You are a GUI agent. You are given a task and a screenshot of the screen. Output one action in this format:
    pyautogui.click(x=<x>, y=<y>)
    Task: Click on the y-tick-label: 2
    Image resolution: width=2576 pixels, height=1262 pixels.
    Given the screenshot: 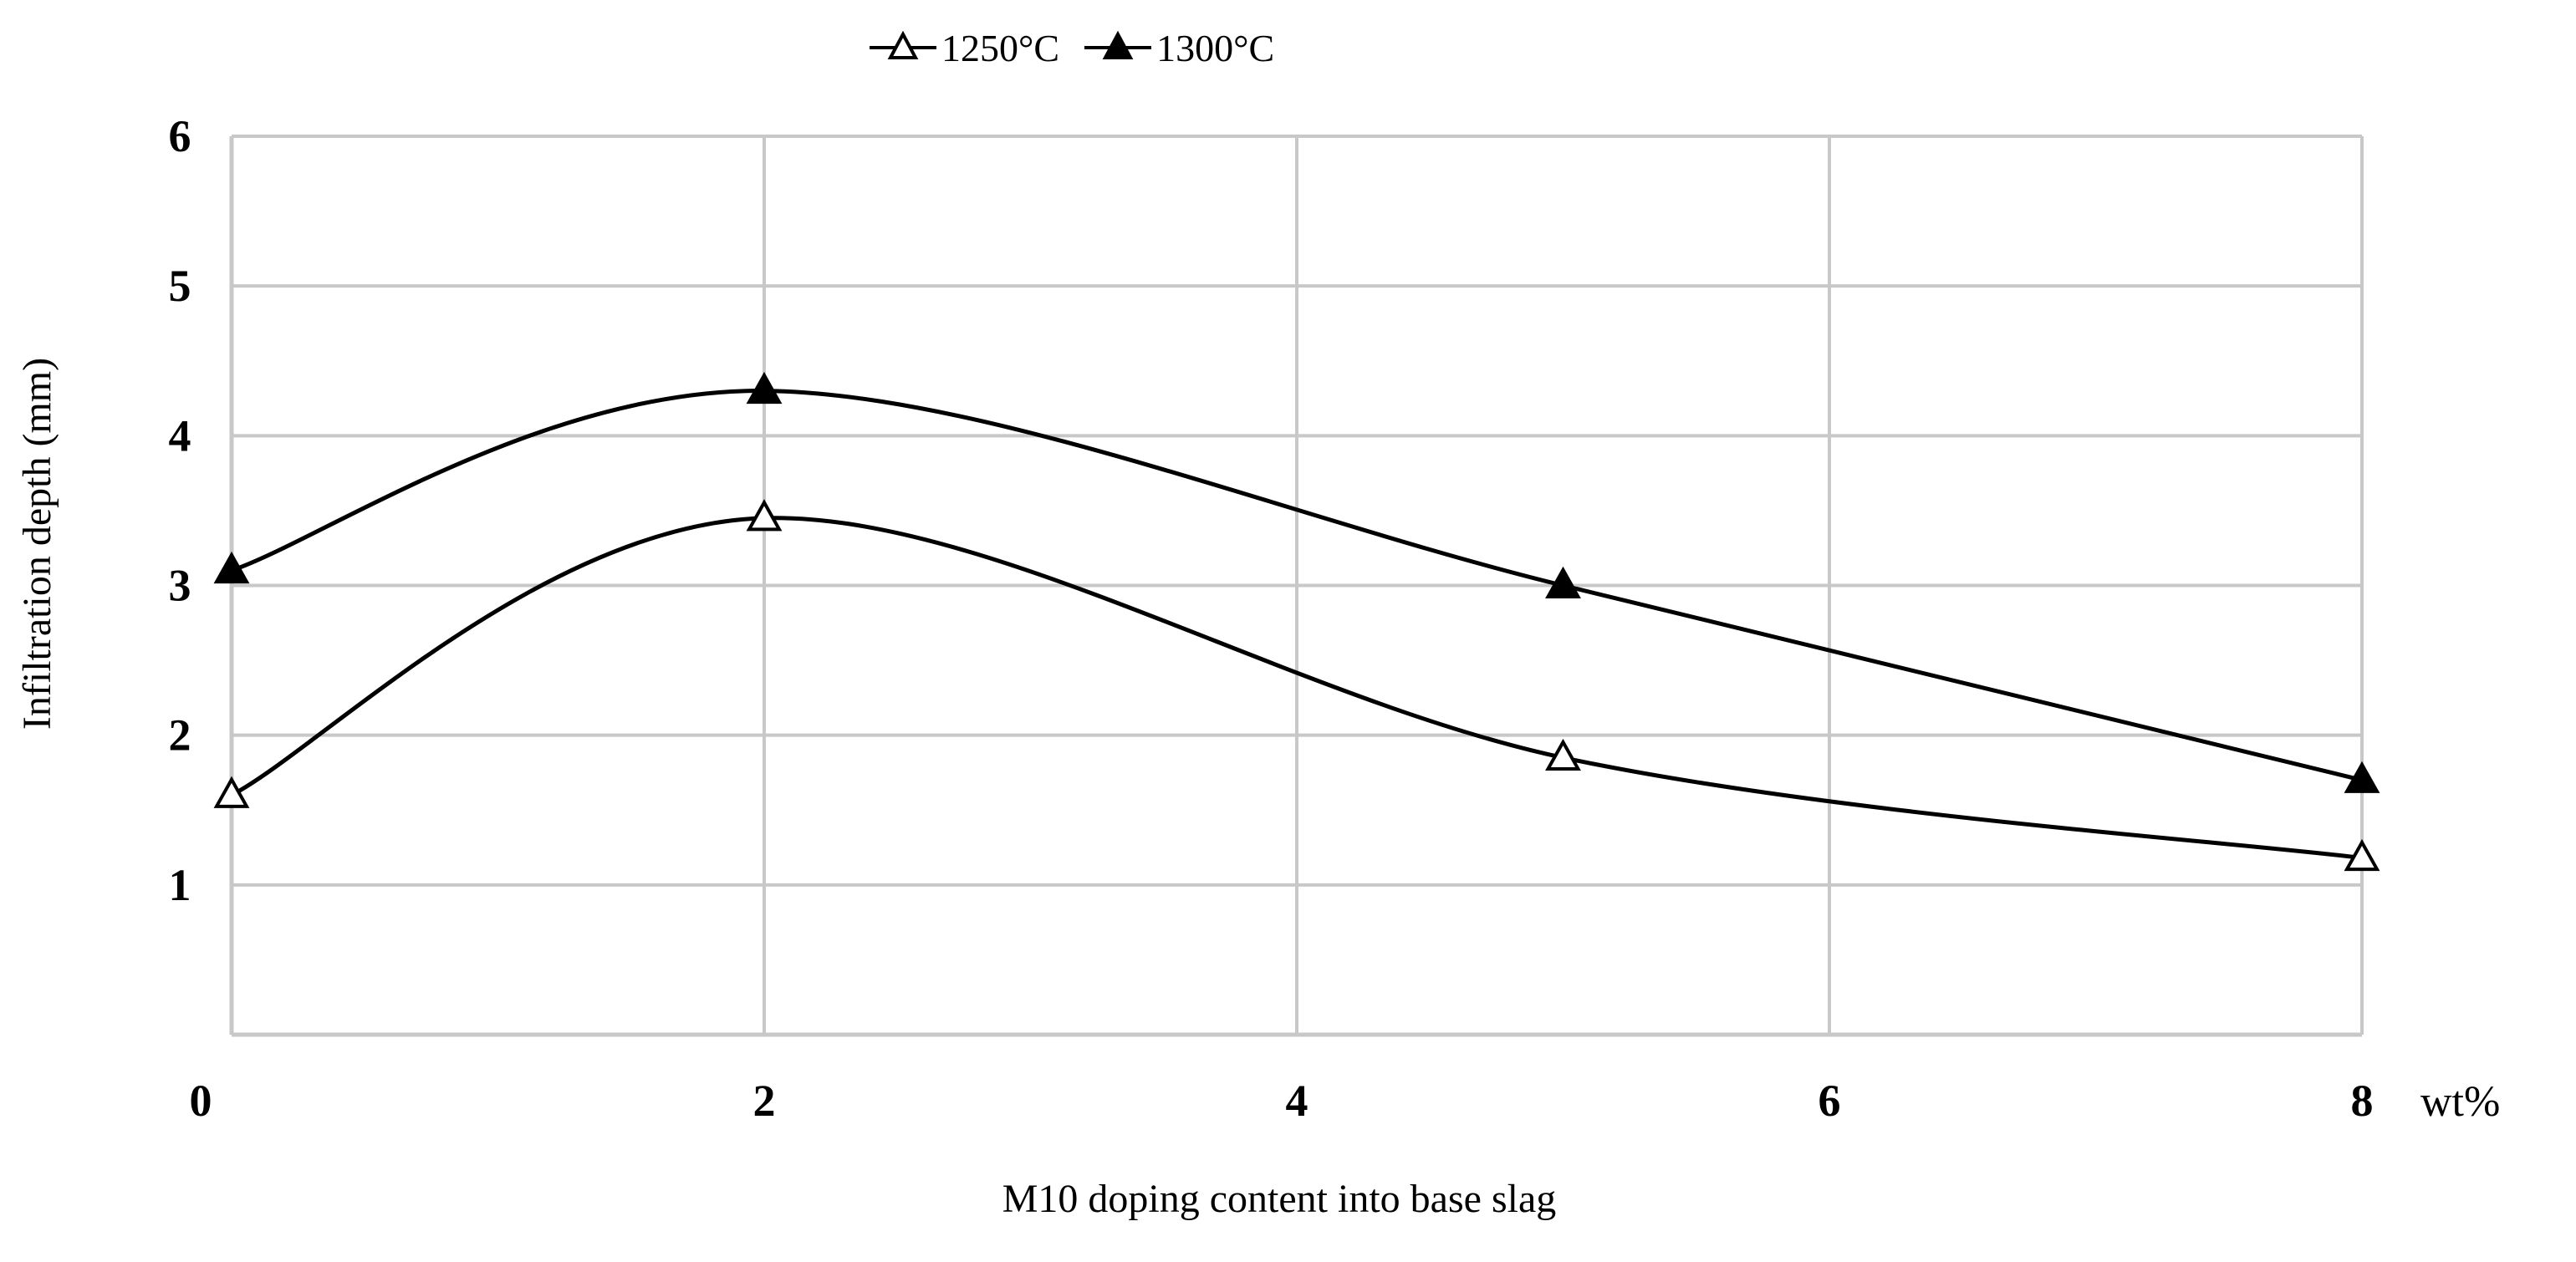 What is the action you would take?
    pyautogui.click(x=180, y=735)
    